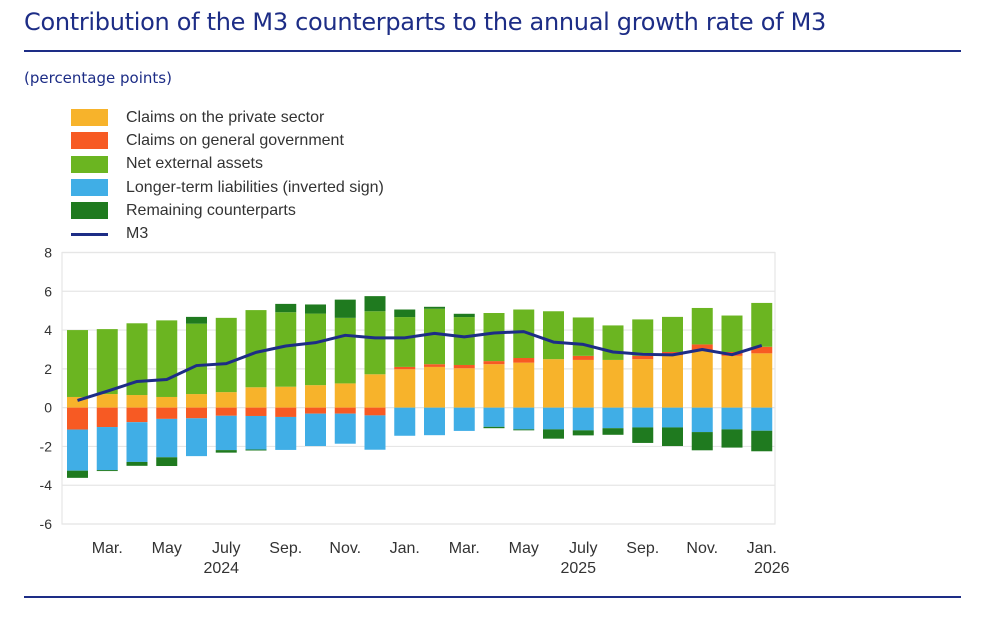 Image resolution: width=985 pixels, height=618 pixels. Describe the element at coordinates (405, 548) in the screenshot. I see `x-tick-label: Jan.` at that location.